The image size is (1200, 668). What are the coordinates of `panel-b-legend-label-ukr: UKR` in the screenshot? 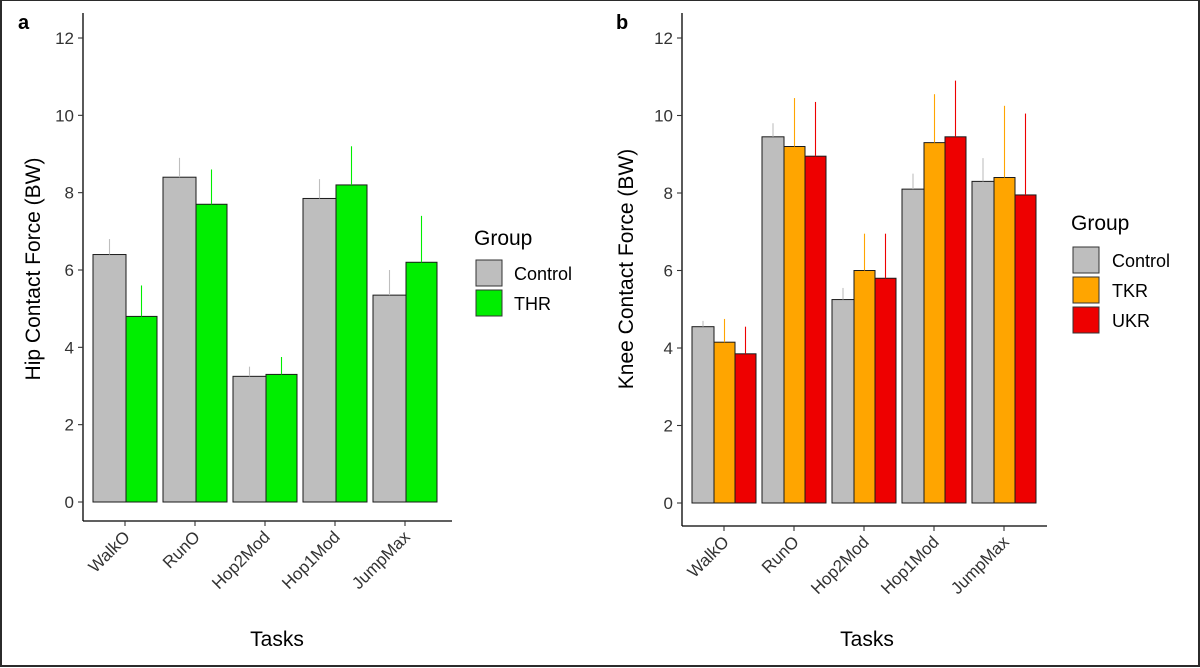 It's located at (1131, 321).